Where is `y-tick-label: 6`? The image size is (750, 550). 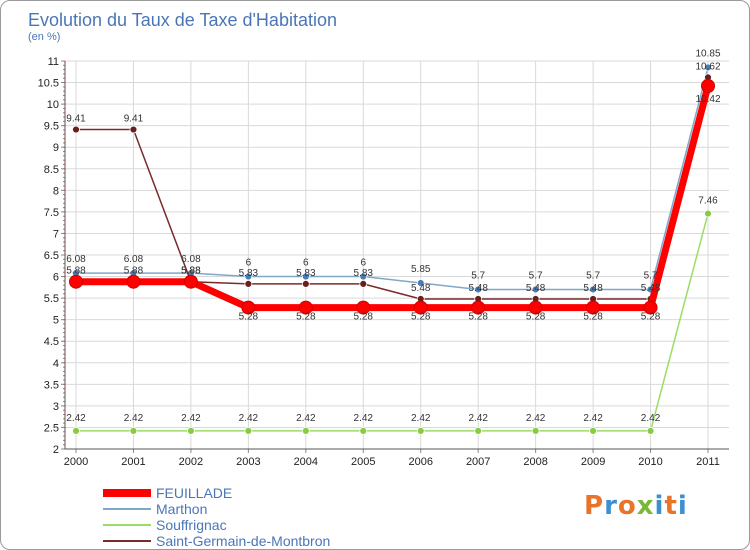
y-tick-label: 6 is located at coordinates (56, 278).